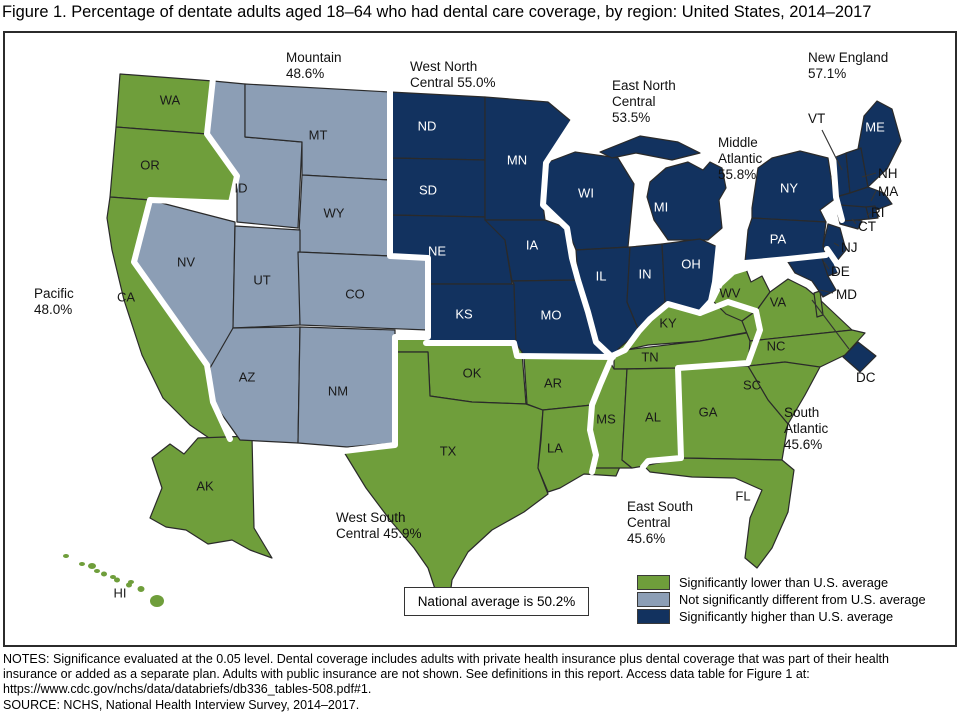  What do you see at coordinates (150, 164) in the screenshot?
I see `state-label-or: OR` at bounding box center [150, 164].